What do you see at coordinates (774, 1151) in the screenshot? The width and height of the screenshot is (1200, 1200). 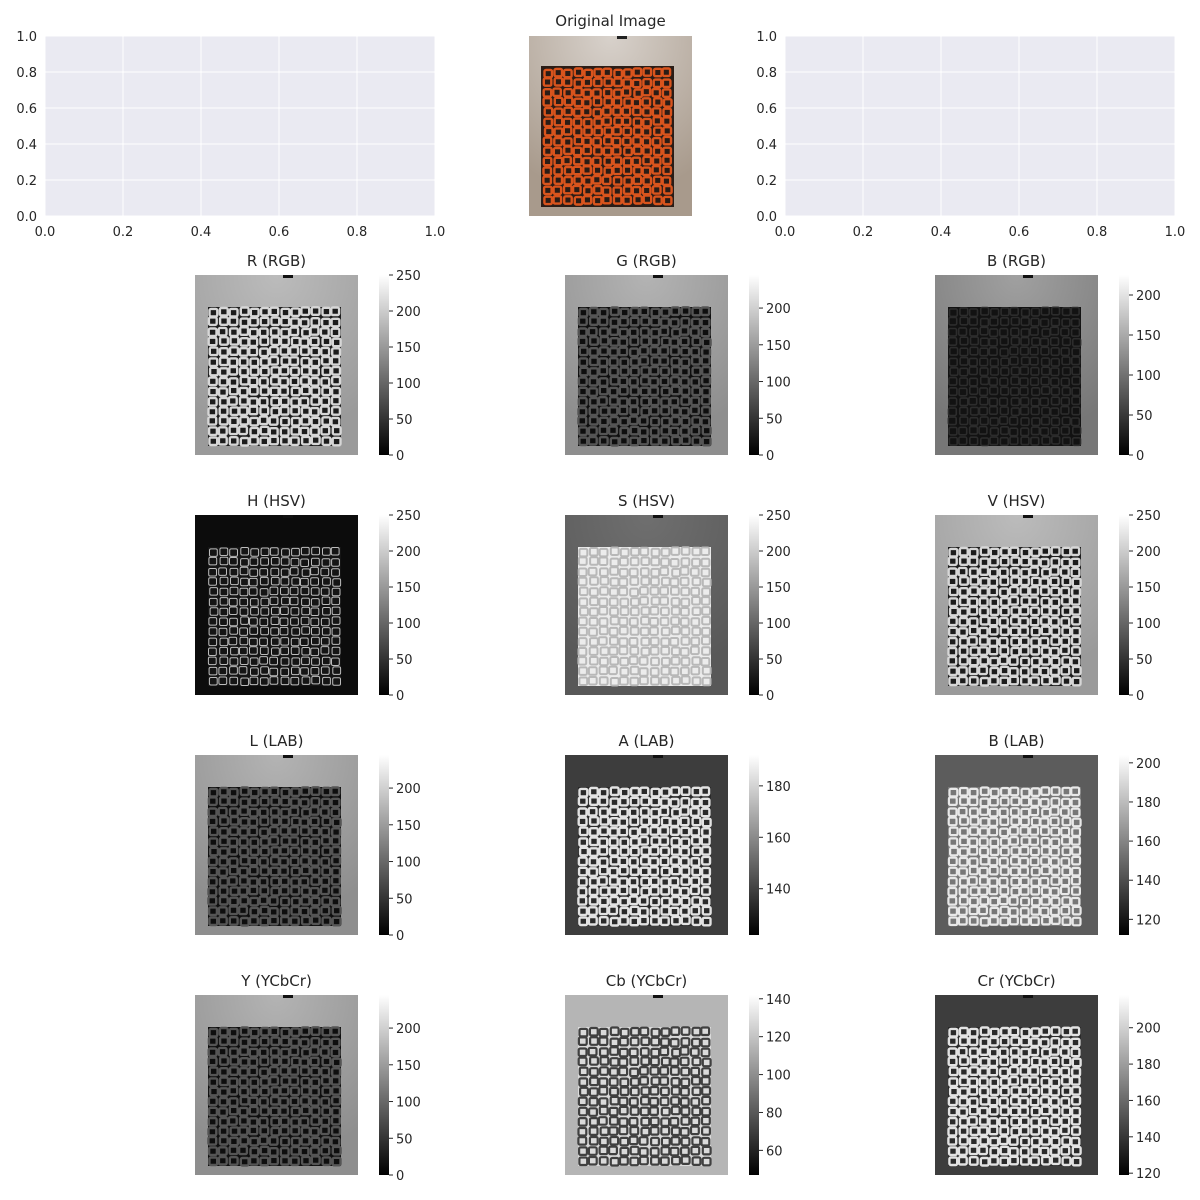 I see `colorbar-tick-label: 60` at bounding box center [774, 1151].